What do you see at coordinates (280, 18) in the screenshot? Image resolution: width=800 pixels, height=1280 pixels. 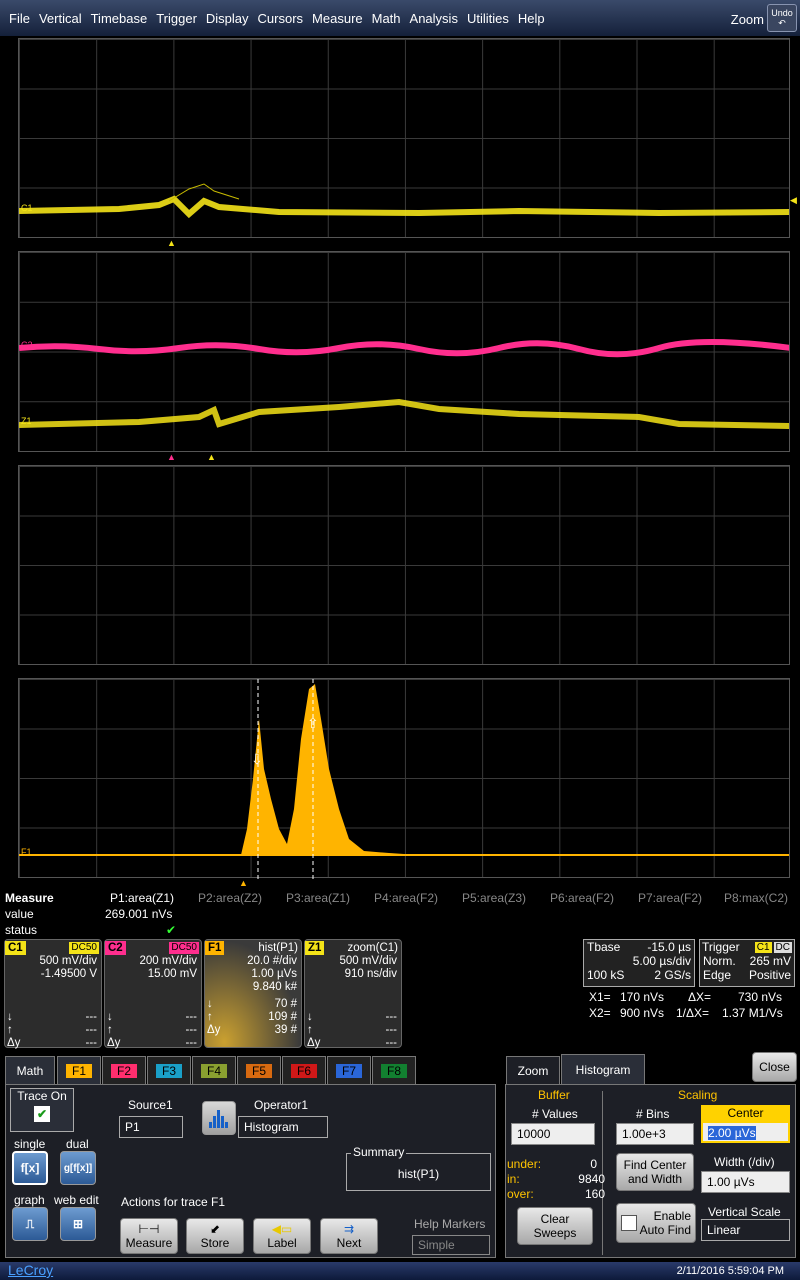 I see `menu-item-cursors: Cursors` at bounding box center [280, 18].